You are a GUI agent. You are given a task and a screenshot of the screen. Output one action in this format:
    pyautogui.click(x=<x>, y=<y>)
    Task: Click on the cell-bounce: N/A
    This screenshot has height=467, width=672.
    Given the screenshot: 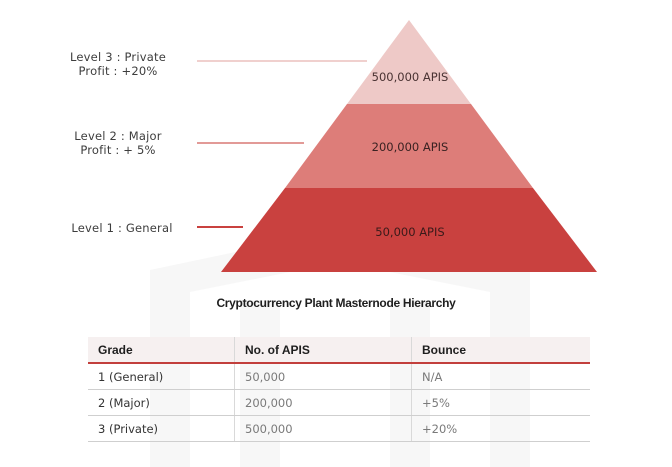 What is the action you would take?
    pyautogui.click(x=500, y=376)
    